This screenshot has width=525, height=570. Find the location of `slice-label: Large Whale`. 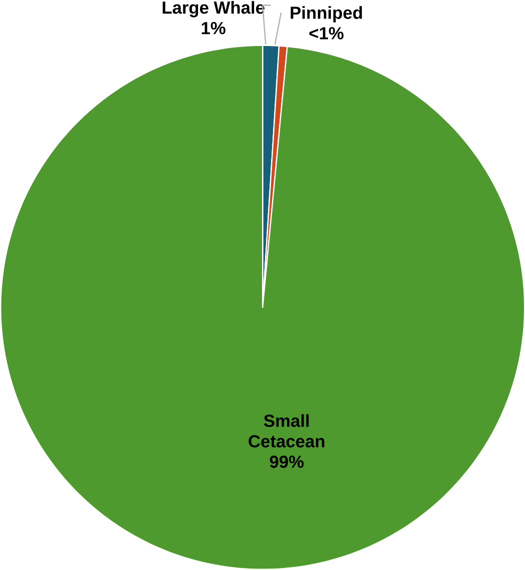

slice-label: Large Whale is located at coordinates (213, 9).